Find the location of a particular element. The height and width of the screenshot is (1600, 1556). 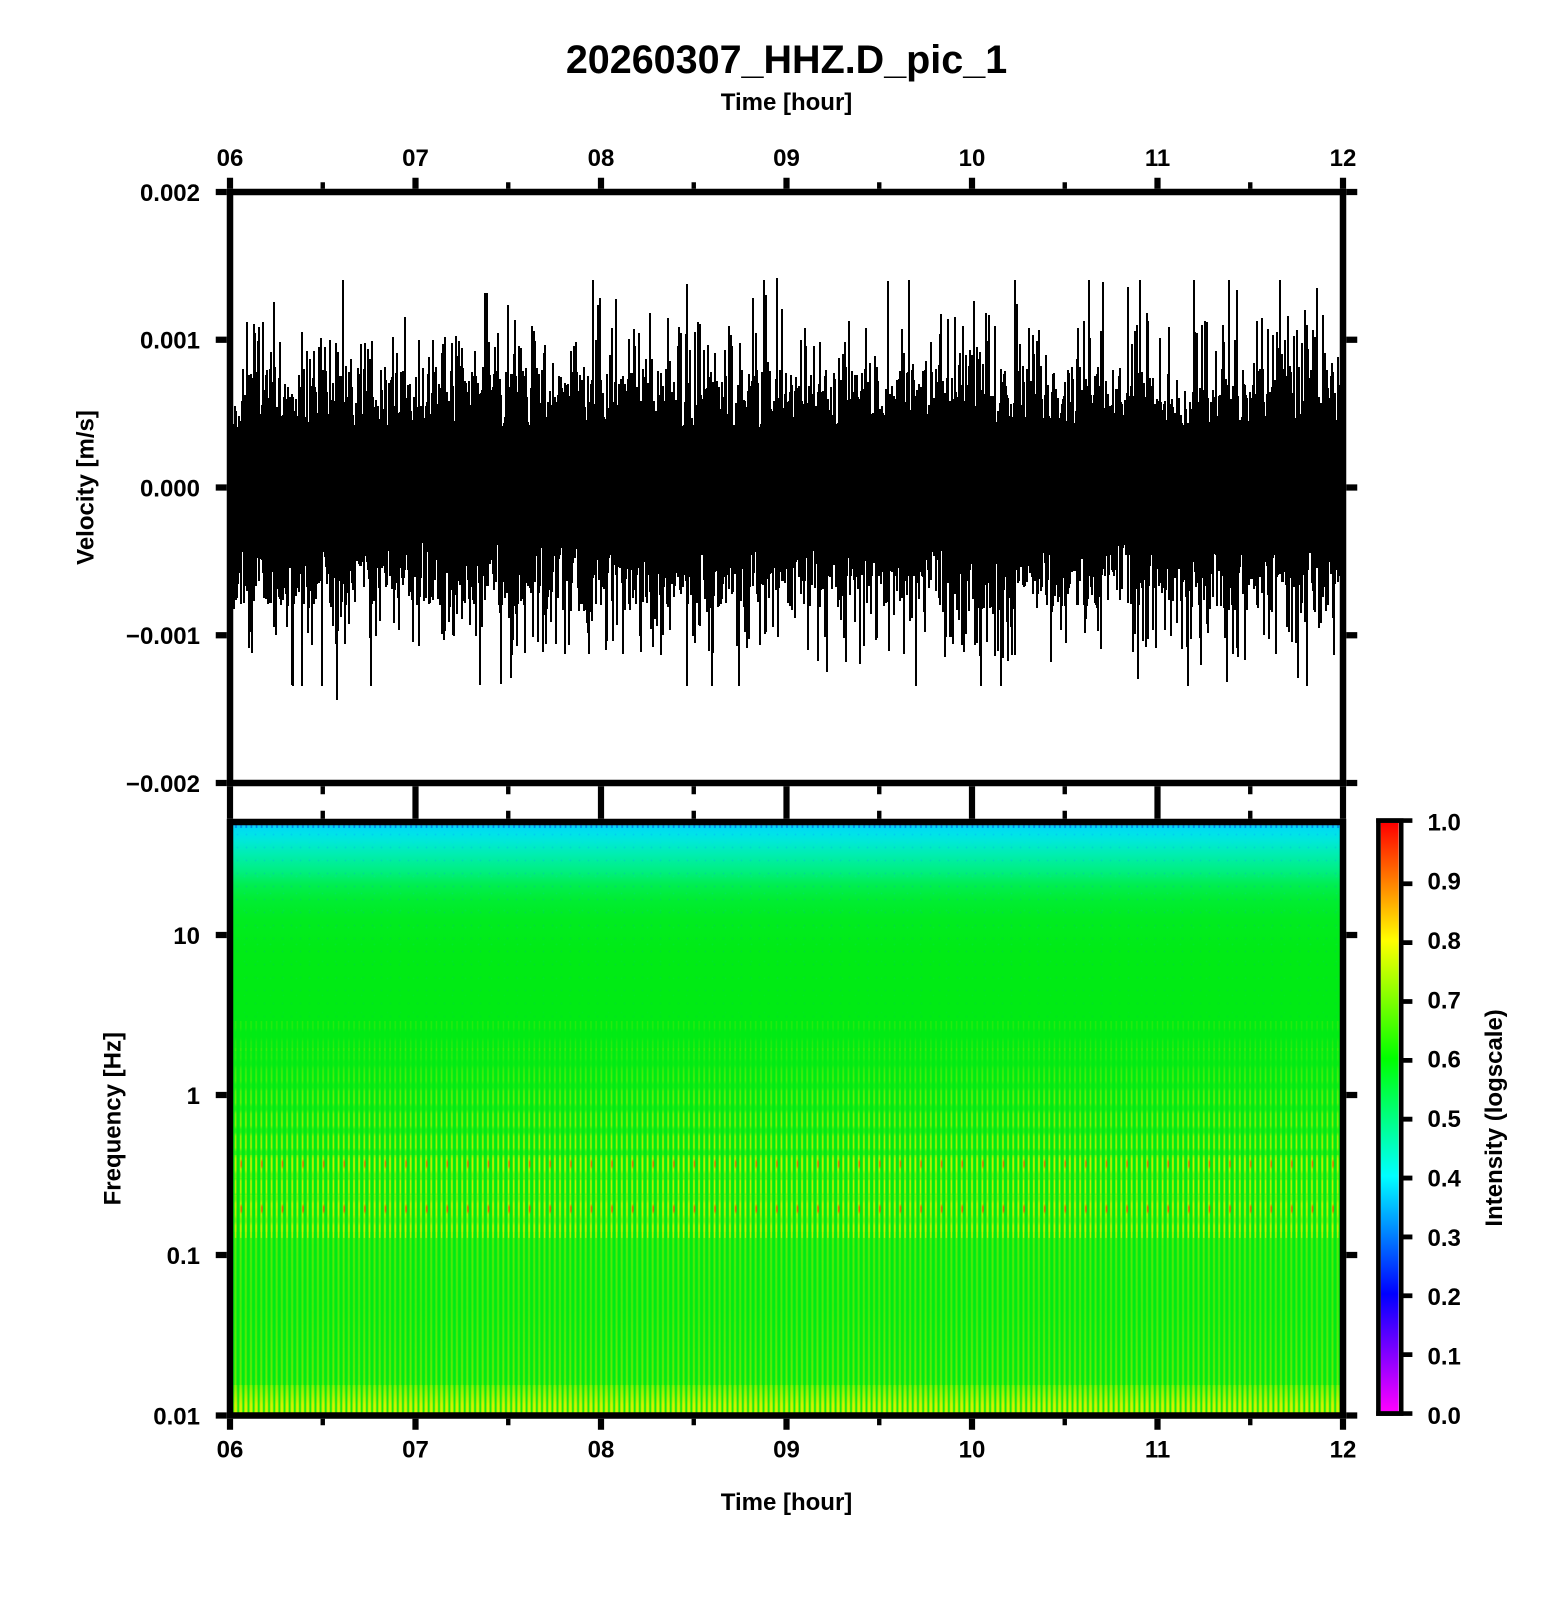

svg-text: 0.6 is located at coordinates (1444, 1060).